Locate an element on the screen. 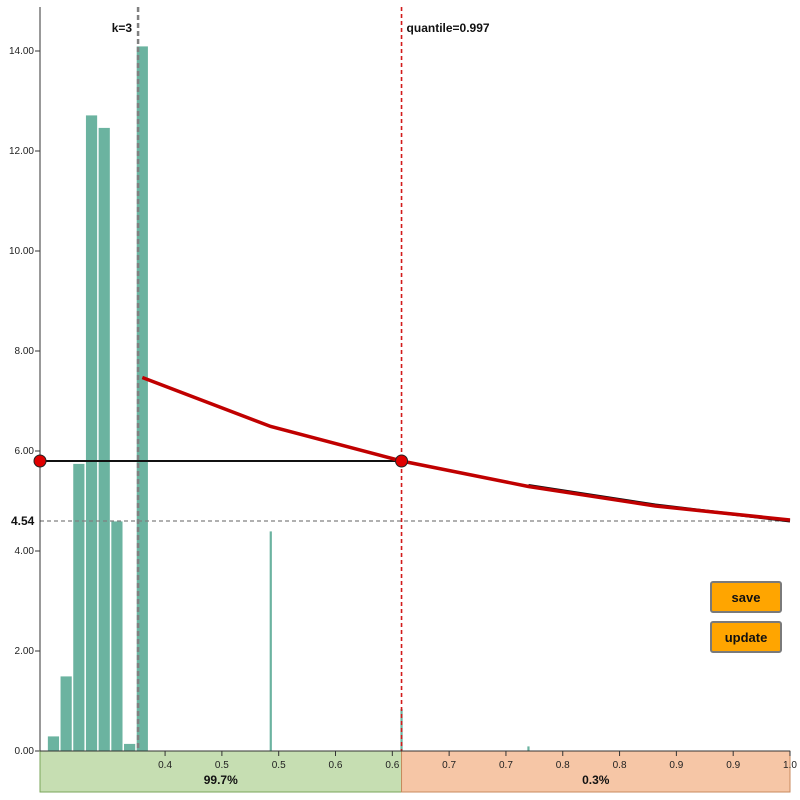 The height and width of the screenshot is (800, 800). y-tick-label: 2.00 is located at coordinates (25, 651).